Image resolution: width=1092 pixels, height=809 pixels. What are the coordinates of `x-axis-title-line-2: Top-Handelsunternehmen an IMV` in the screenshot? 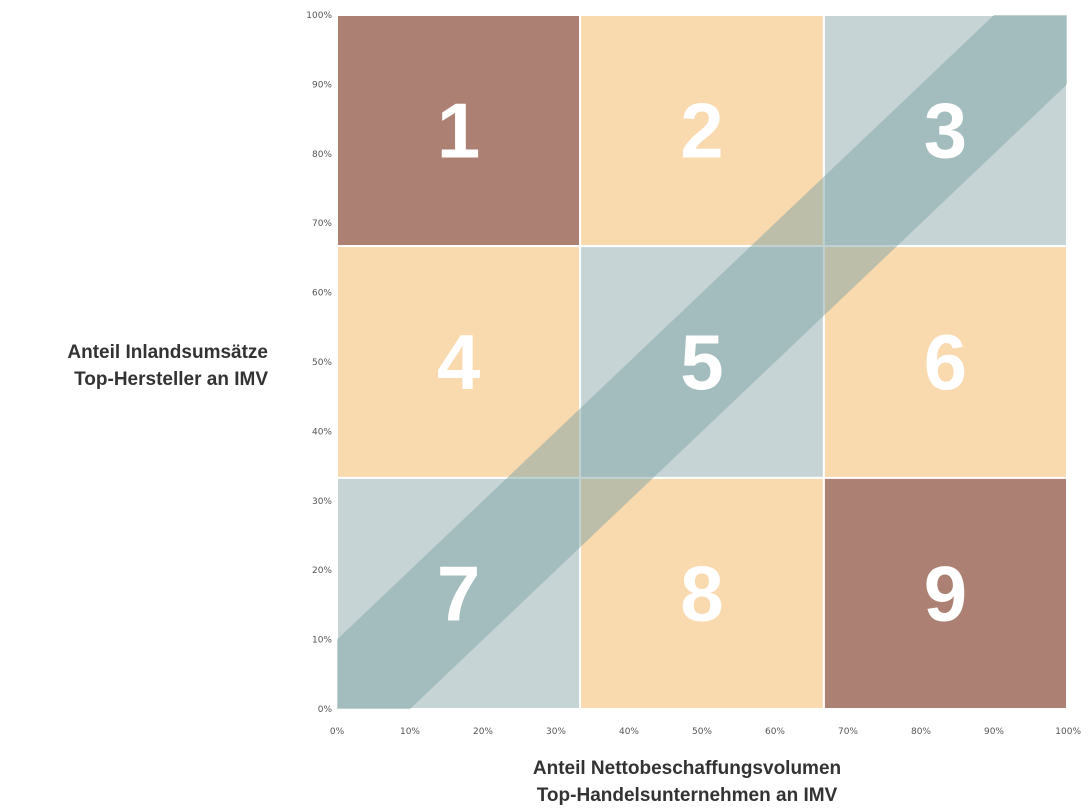 It's located at (687, 795).